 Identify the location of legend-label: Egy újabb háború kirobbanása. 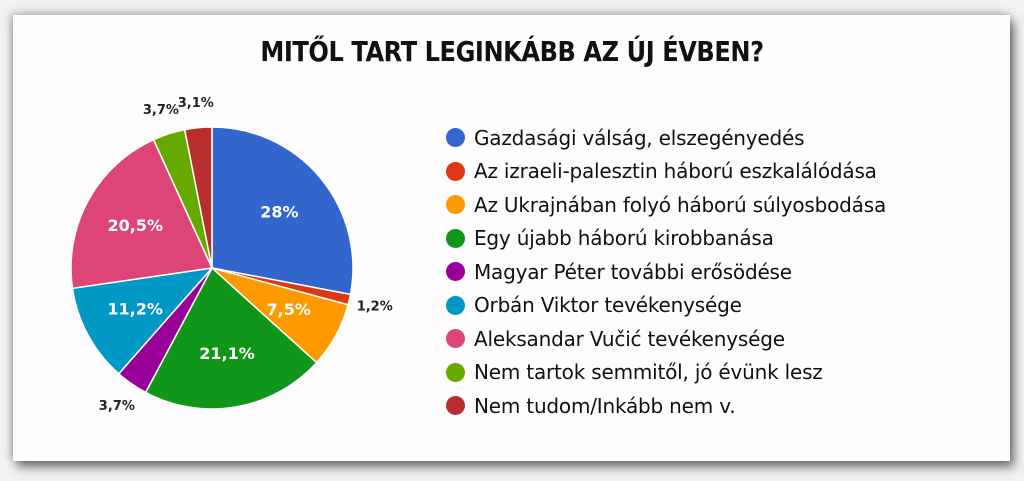
(624, 238).